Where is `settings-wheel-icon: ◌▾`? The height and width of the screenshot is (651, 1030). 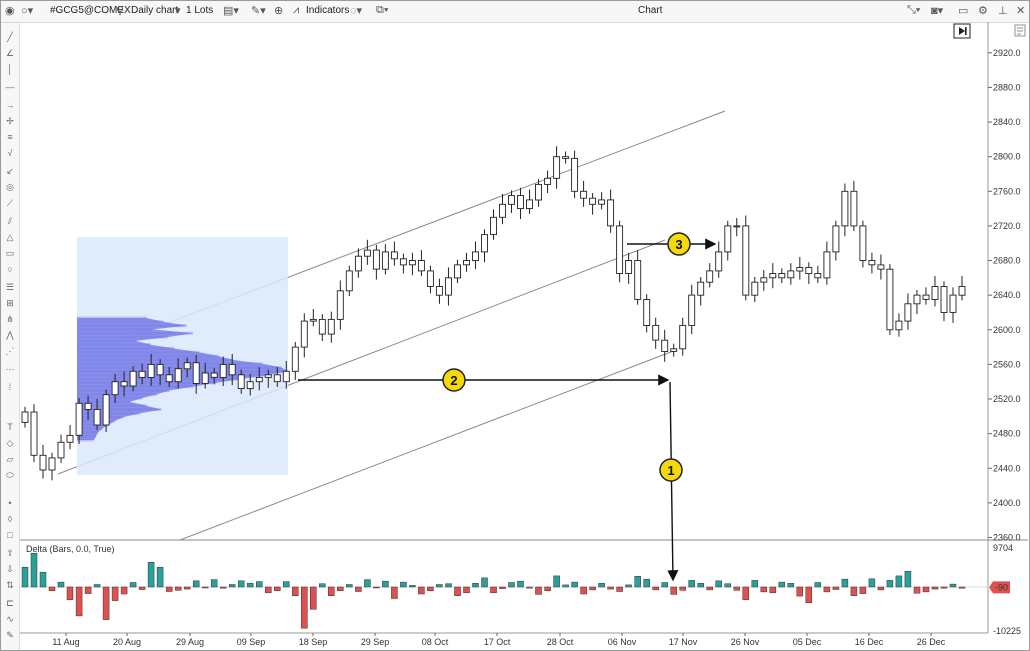 settings-wheel-icon: ◌▾ is located at coordinates (356, 11).